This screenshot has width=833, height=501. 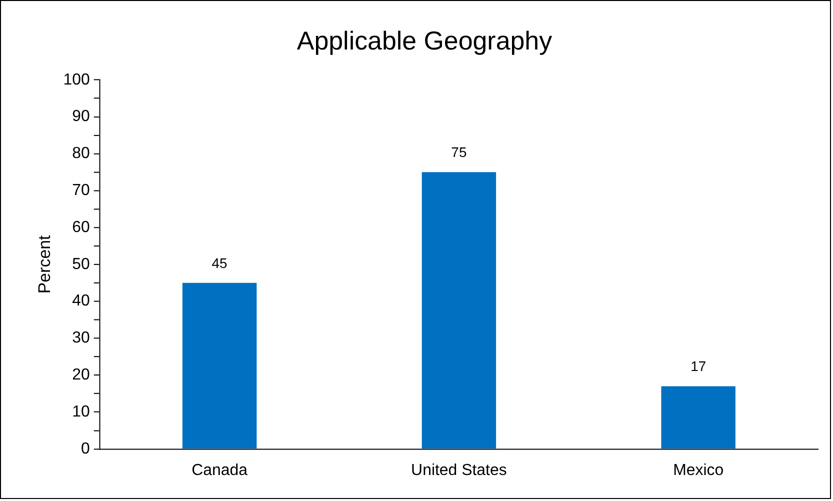 What do you see at coordinates (81, 190) in the screenshot?
I see `y-tick-label: 70` at bounding box center [81, 190].